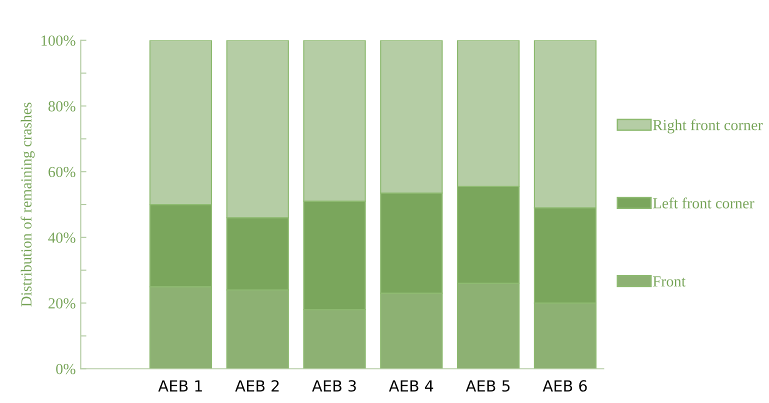 Image resolution: width=769 pixels, height=403 pixels. Describe the element at coordinates (334, 386) in the screenshot. I see `x-tick-label: AEB 3` at that location.